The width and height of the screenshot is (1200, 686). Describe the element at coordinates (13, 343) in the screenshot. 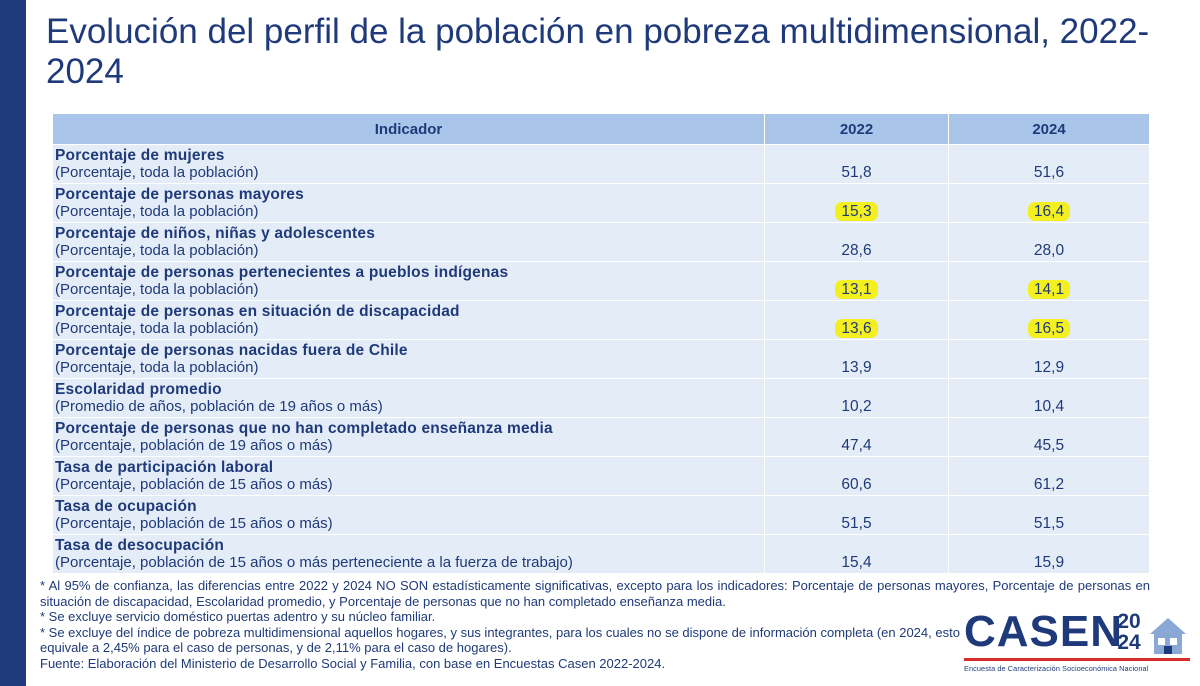

I see `left-accent-bar` at that location.